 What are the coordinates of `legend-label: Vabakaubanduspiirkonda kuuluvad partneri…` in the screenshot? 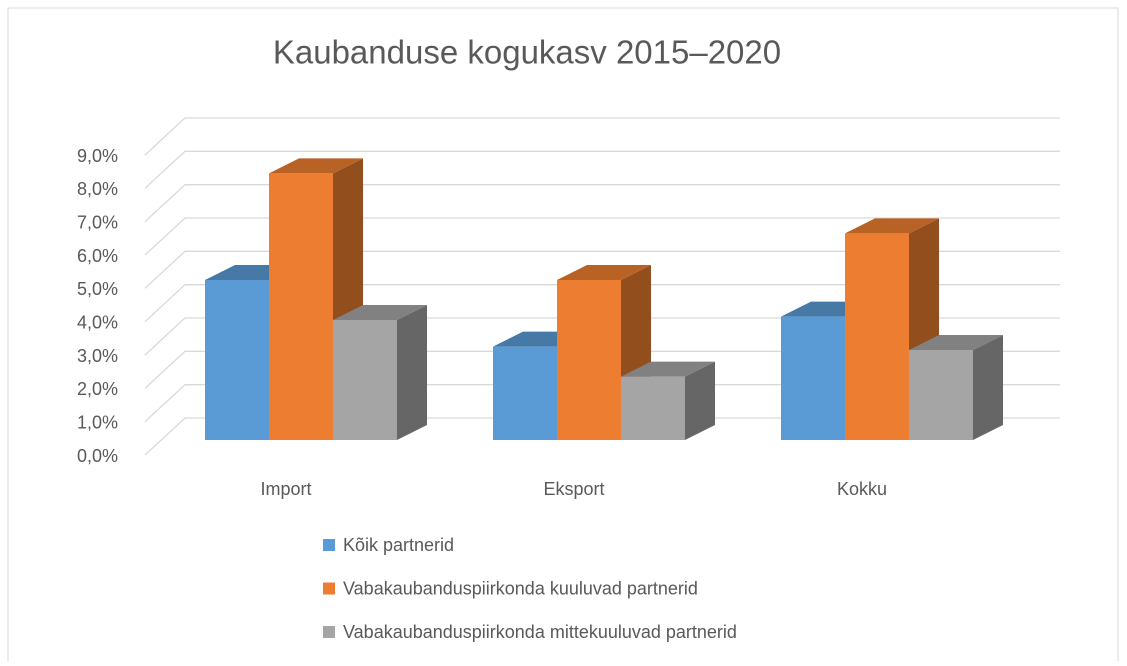 It's located at (520, 588).